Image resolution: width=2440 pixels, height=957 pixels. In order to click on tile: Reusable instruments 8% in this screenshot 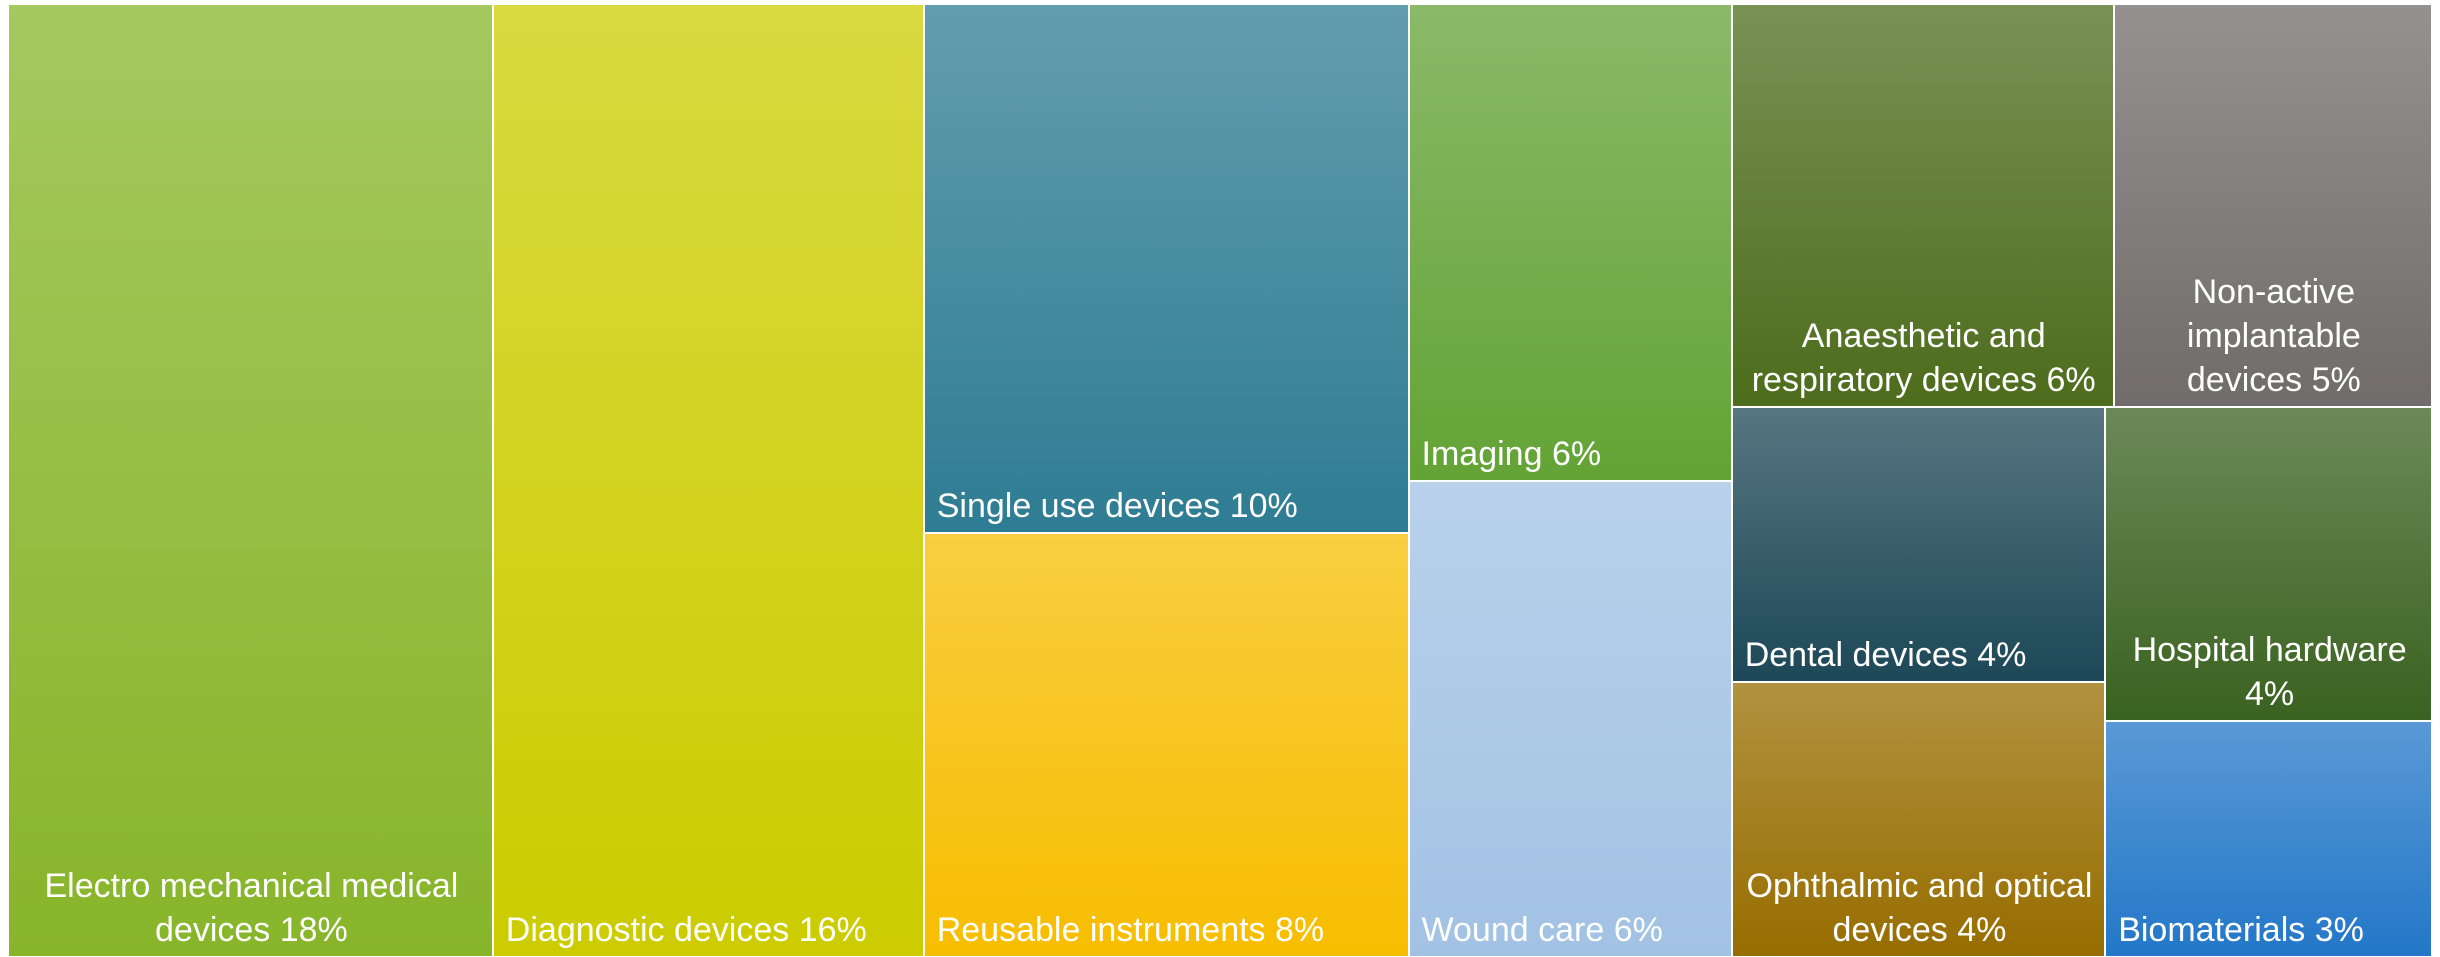, I will do `click(1166, 745)`.